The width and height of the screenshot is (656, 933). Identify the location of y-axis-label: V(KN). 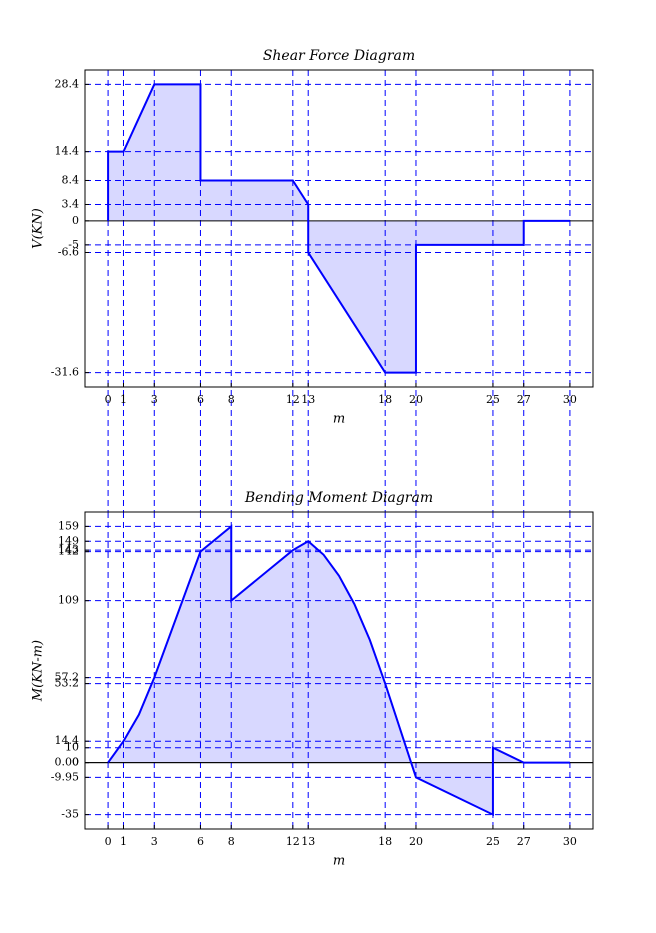
(38, 228).